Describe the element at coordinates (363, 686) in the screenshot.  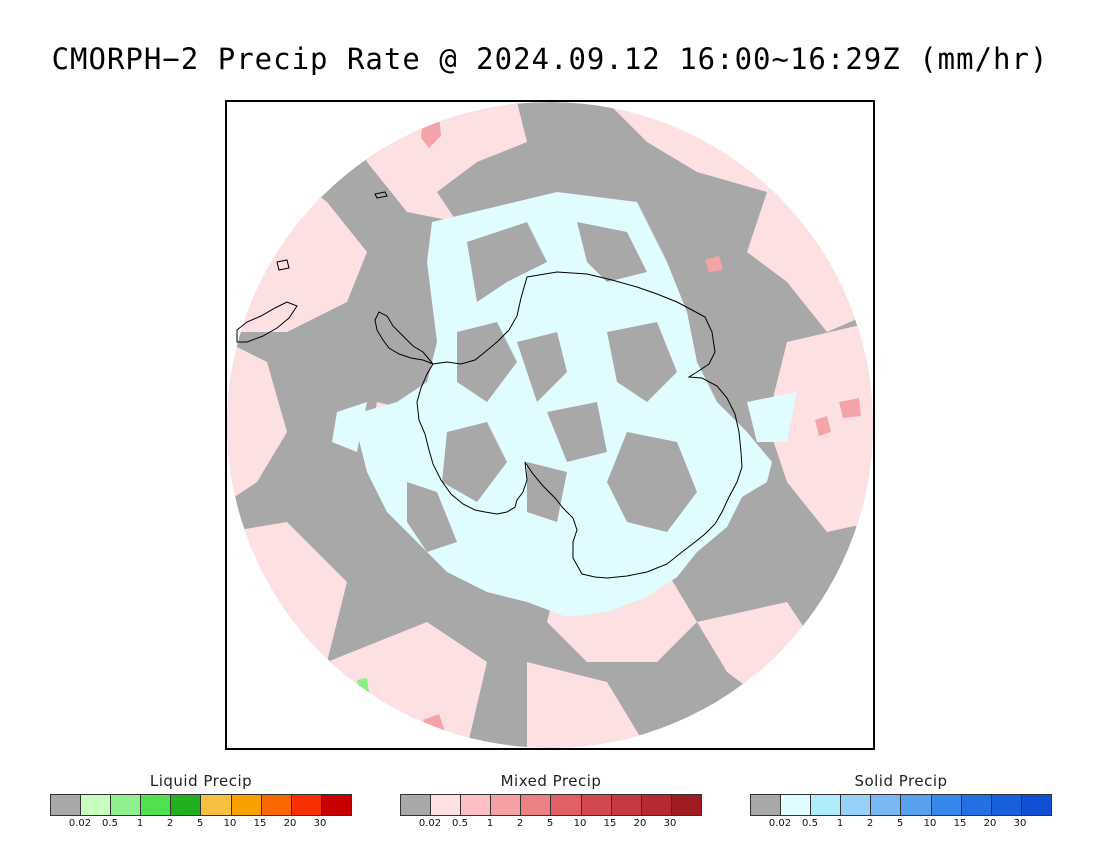
I see `liquid-precip-speck` at that location.